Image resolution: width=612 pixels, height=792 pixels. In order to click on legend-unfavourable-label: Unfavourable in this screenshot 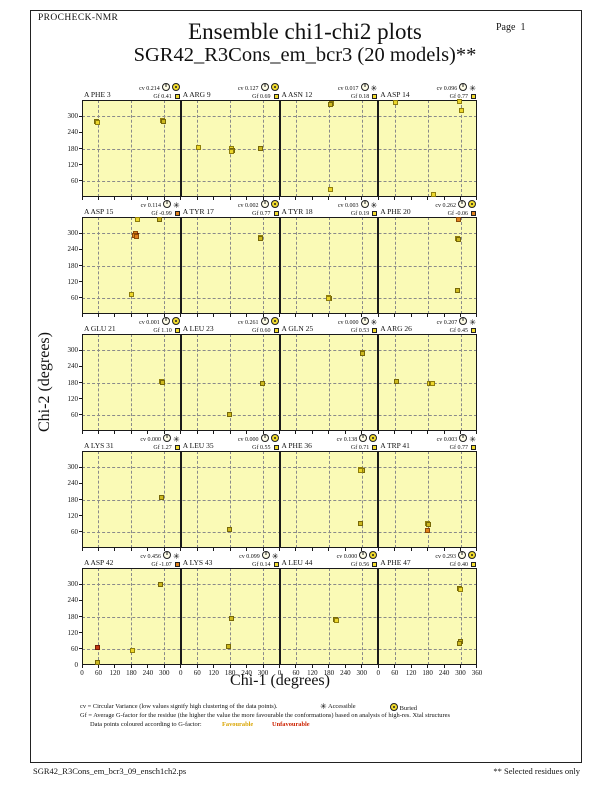, I will do `click(291, 724)`.